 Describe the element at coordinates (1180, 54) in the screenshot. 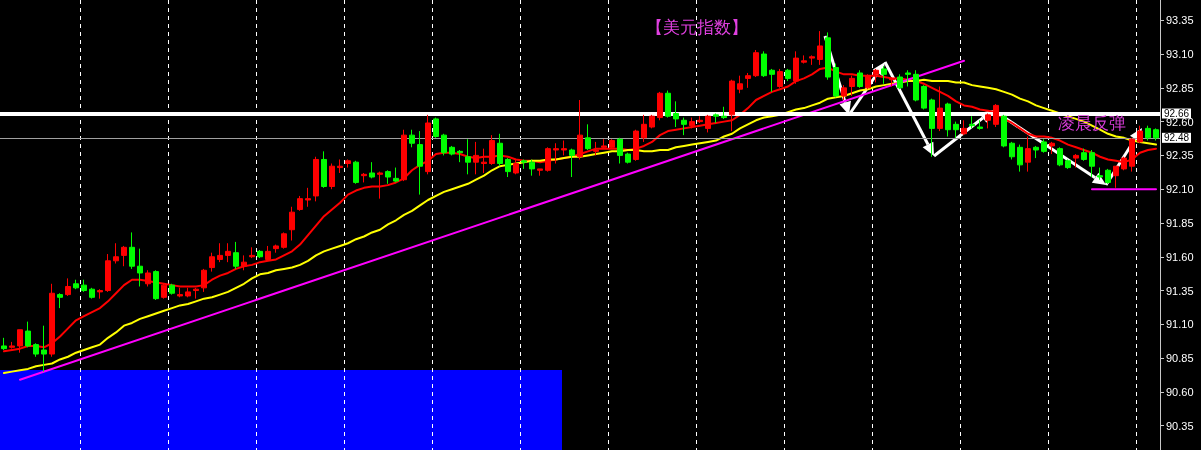

I see `y-tick-label: 93.10` at that location.